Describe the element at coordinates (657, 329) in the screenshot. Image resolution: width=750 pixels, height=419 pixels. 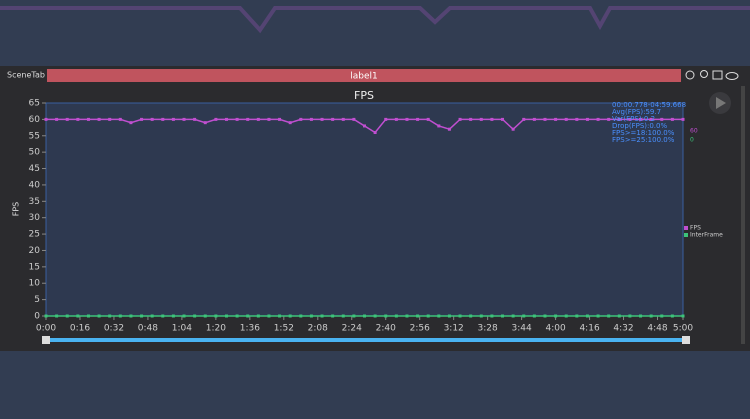
I see `x-tick-label: 4:48` at that location.